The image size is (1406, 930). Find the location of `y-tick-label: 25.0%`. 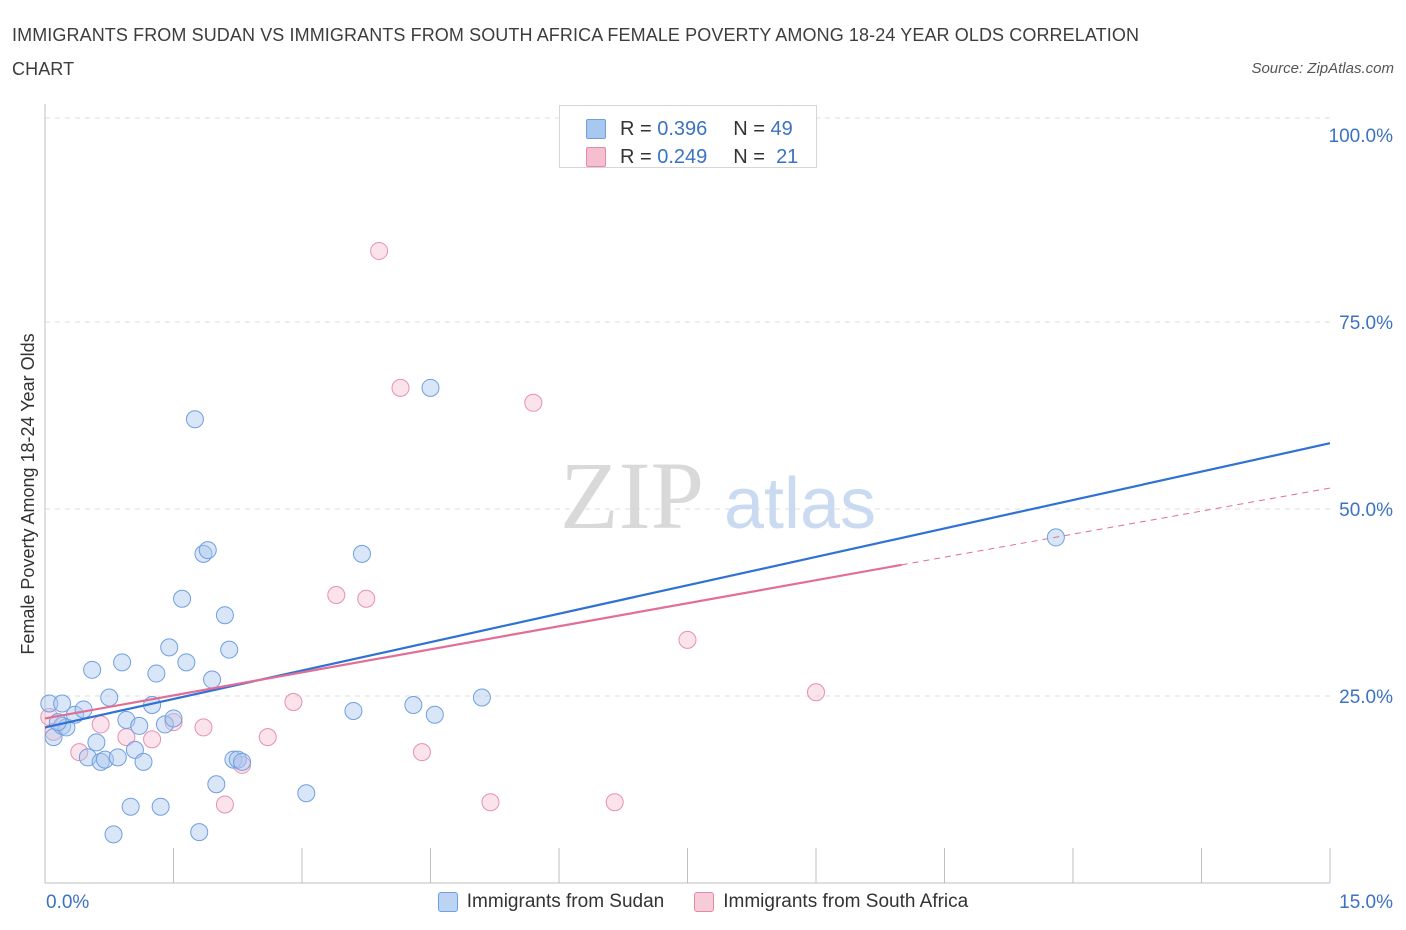

y-tick-label: 25.0% is located at coordinates (1366, 697).